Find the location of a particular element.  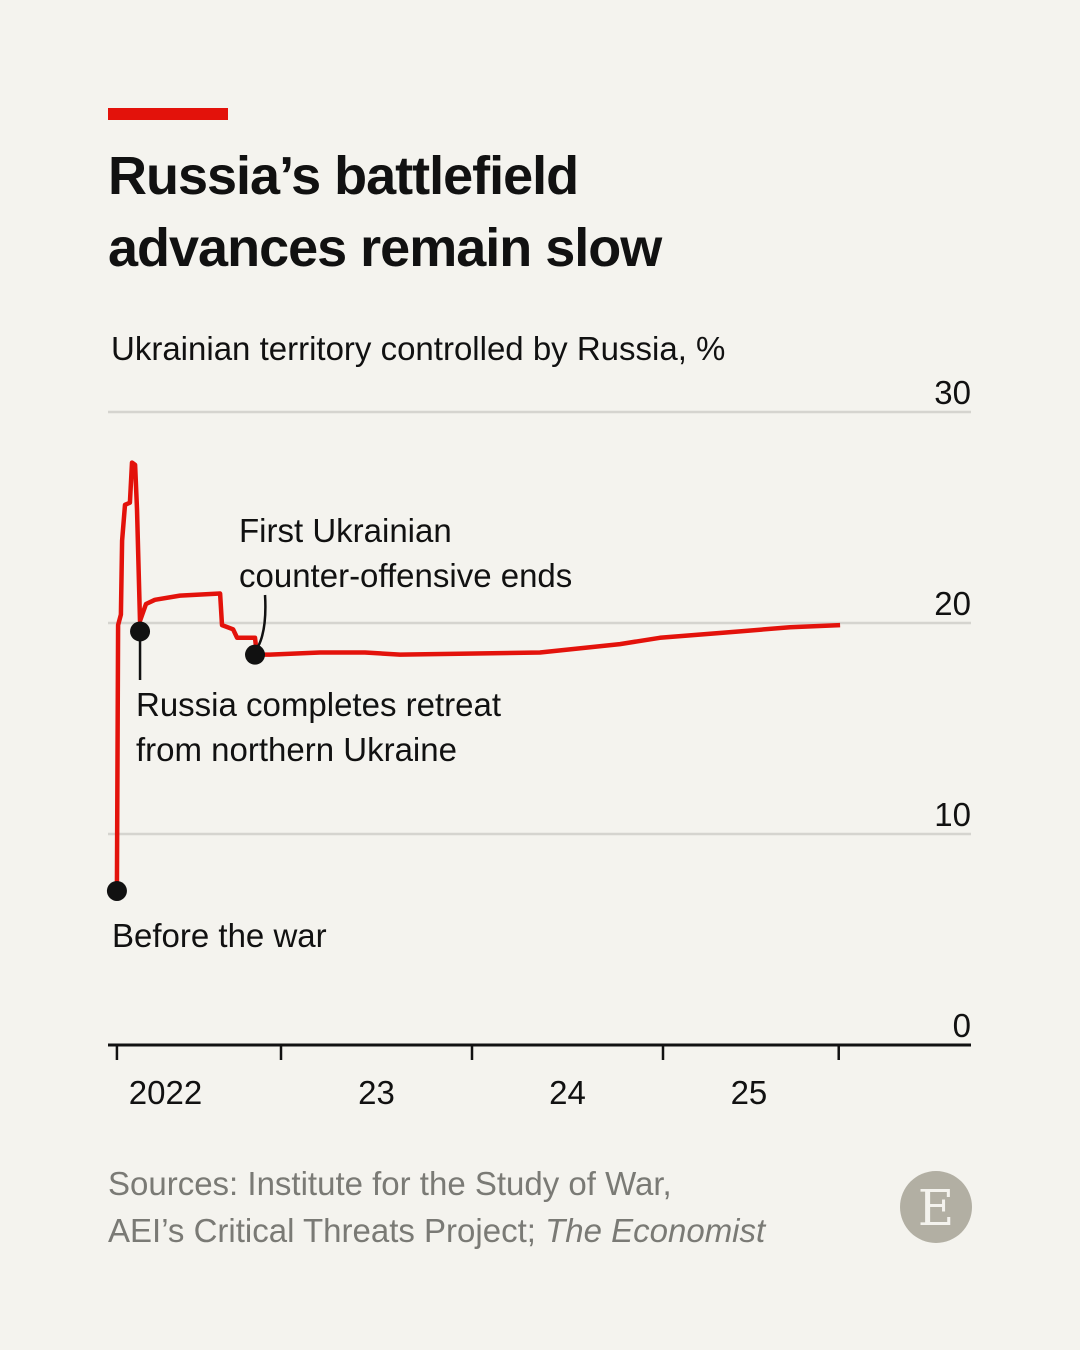

title-line: Russia’s battlefield is located at coordinates (343, 176).